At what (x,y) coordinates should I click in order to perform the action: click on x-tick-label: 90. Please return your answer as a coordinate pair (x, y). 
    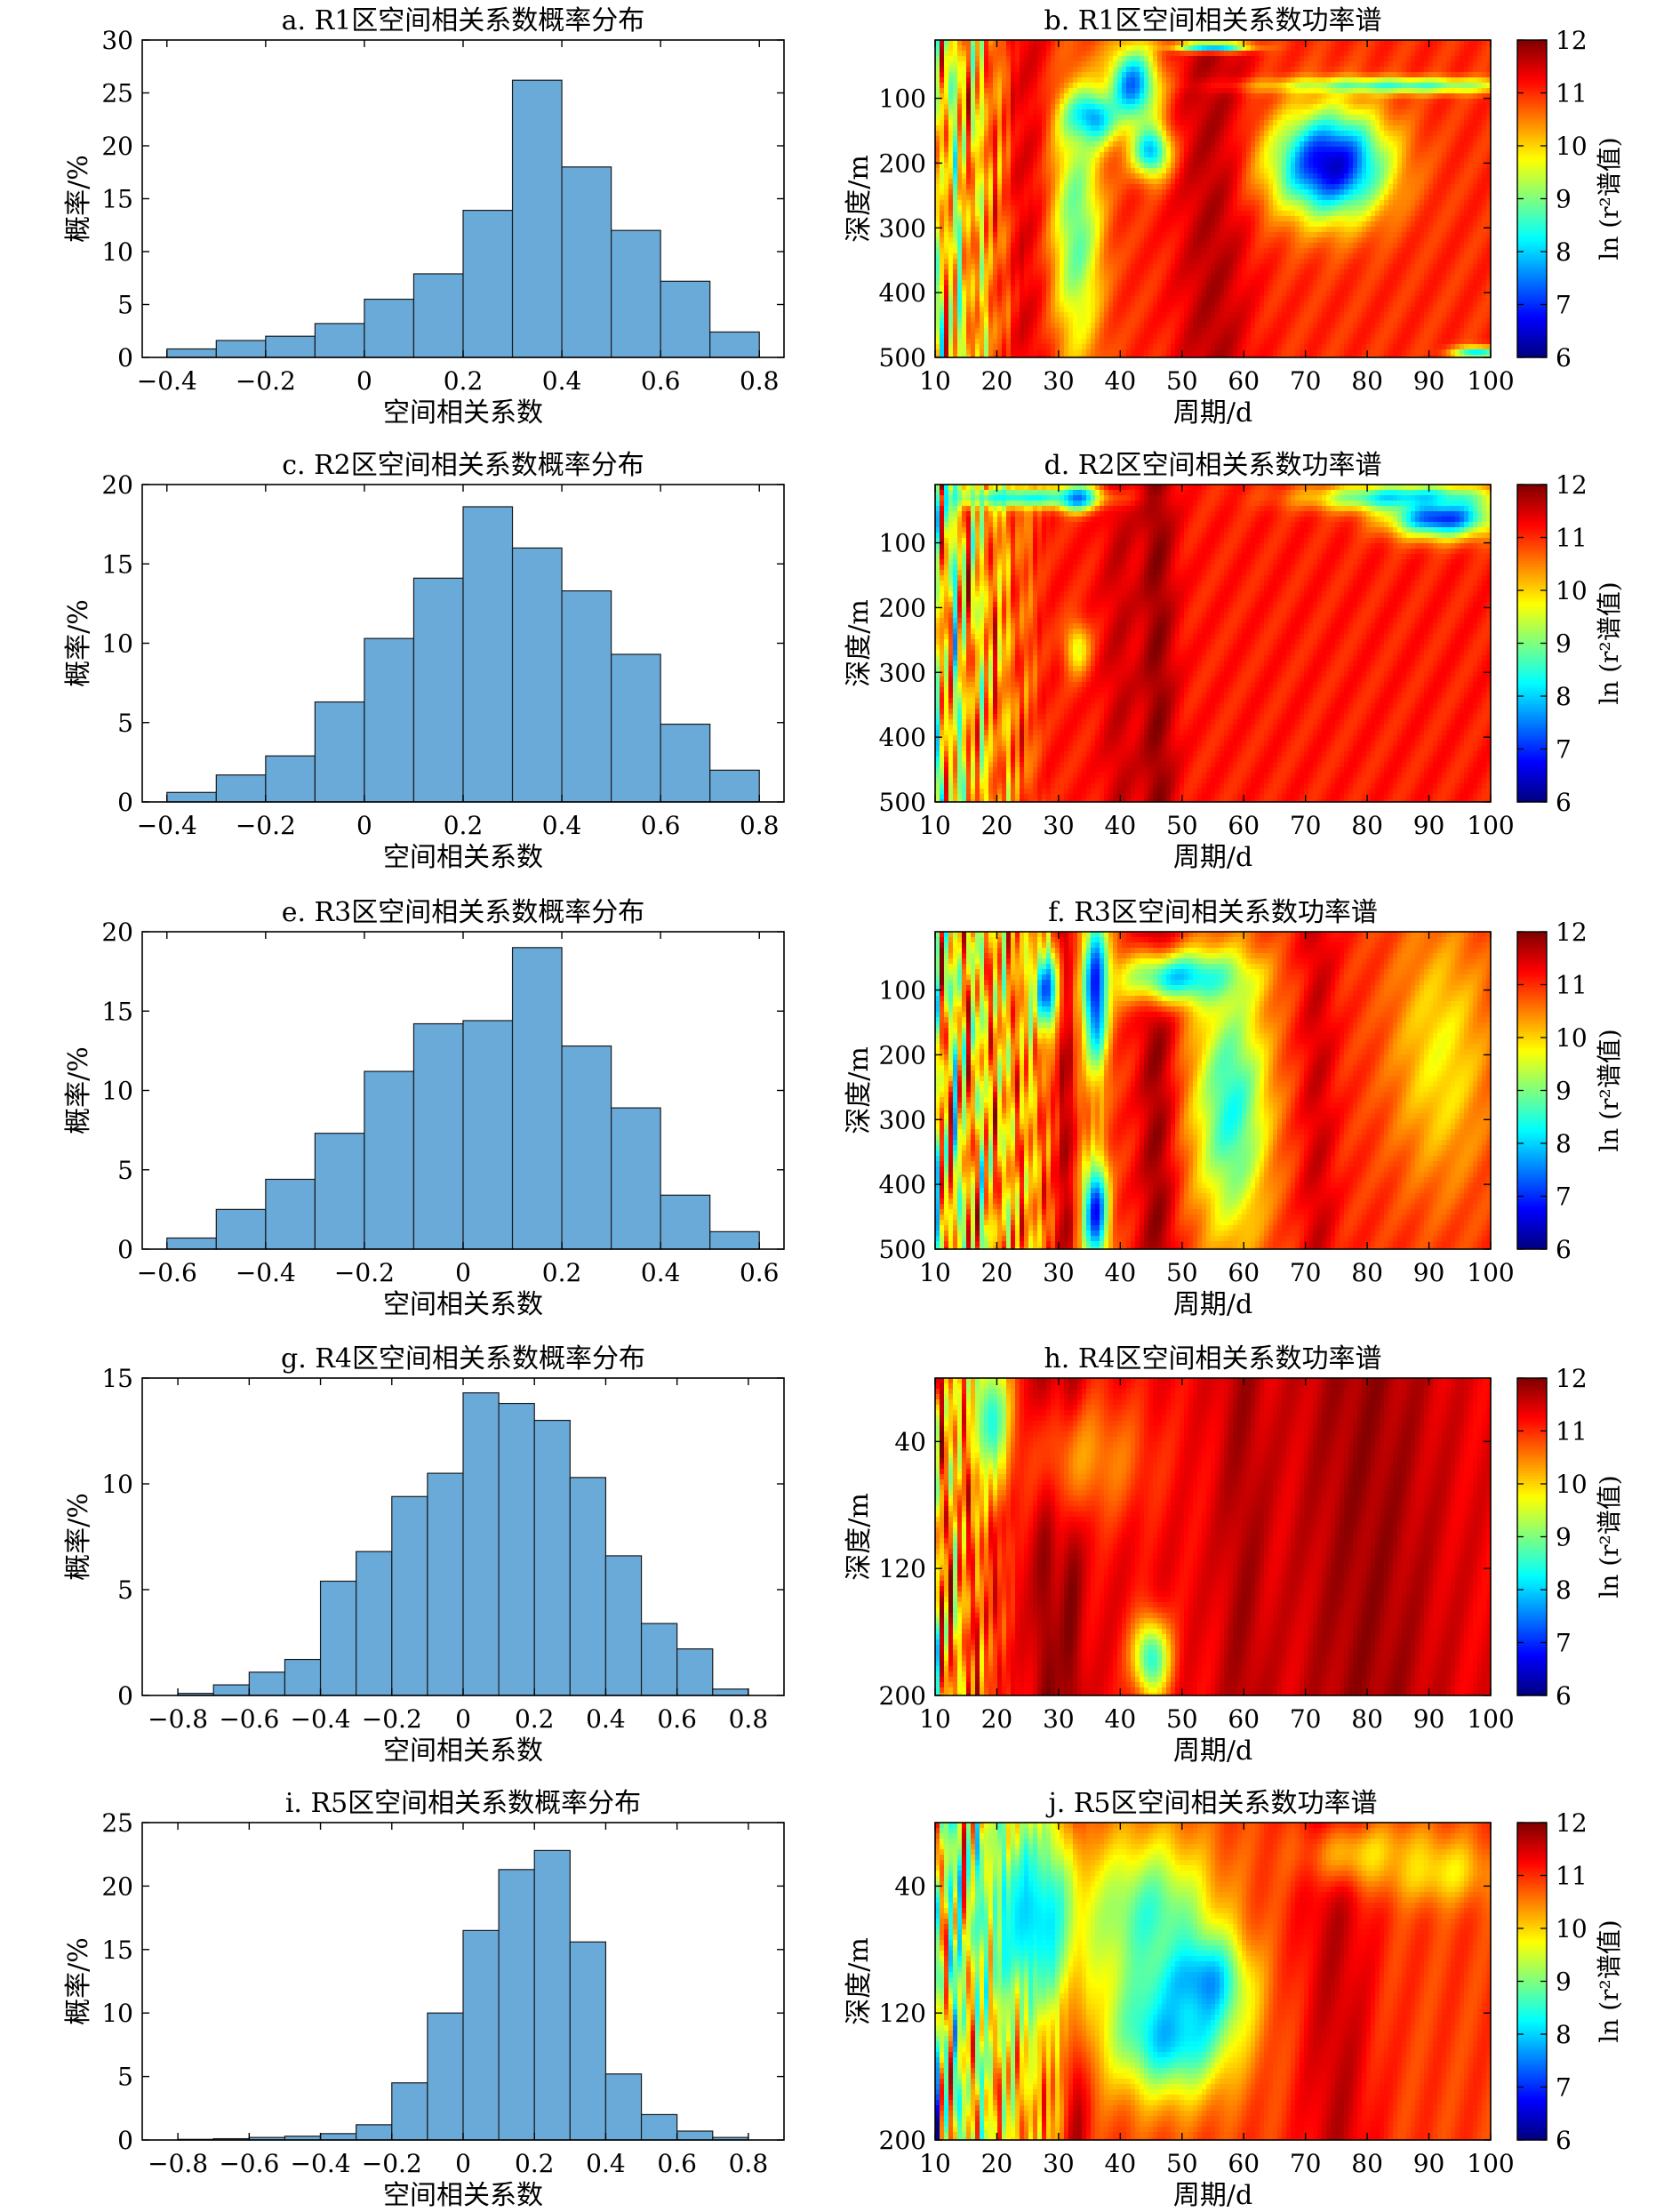
    Looking at the image, I should click on (1429, 1272).